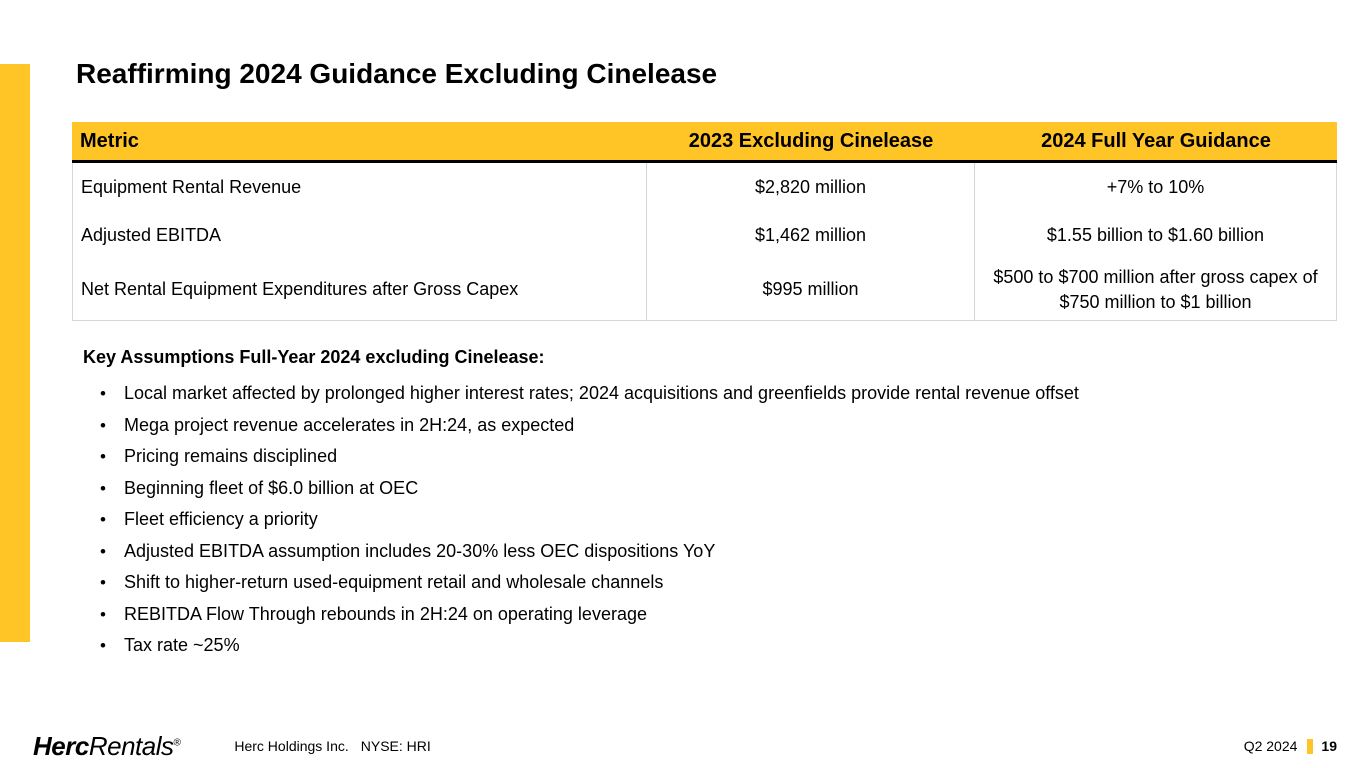 Image resolution: width=1365 pixels, height=768 pixels. I want to click on page-info: Q2 2024 19, so click(1290, 746).